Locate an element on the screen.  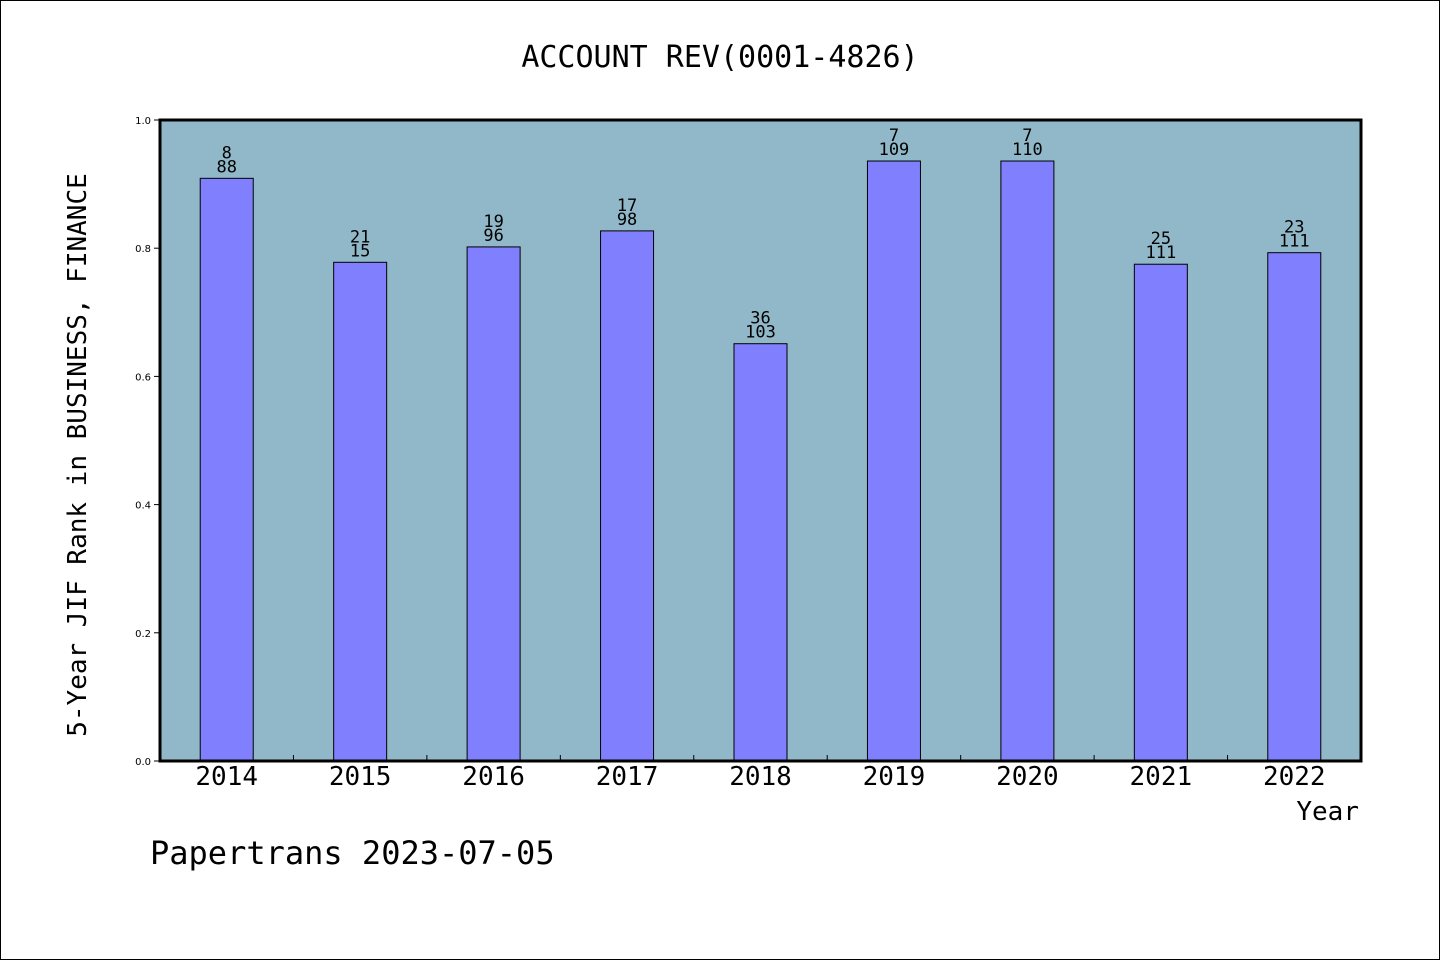
bar-label-rank: 19 is located at coordinates (493, 222).